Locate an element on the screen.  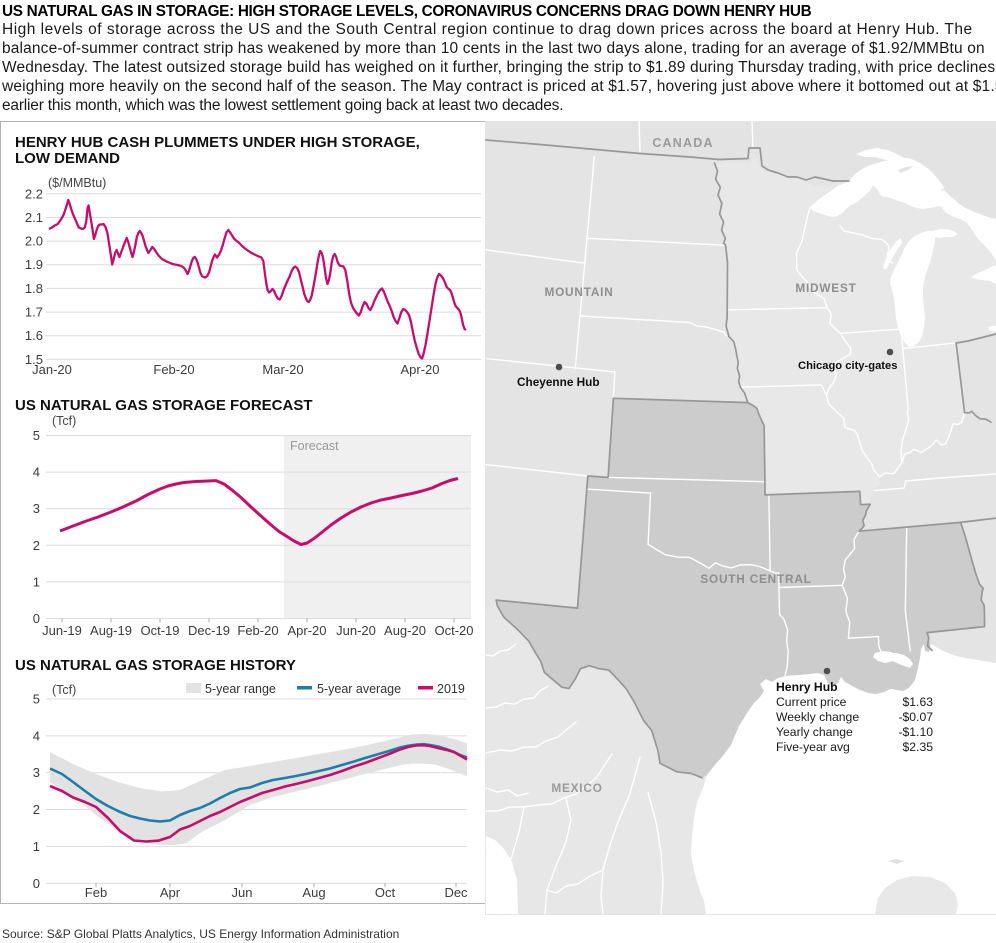
svg-text: 1.6 is located at coordinates (34, 335).